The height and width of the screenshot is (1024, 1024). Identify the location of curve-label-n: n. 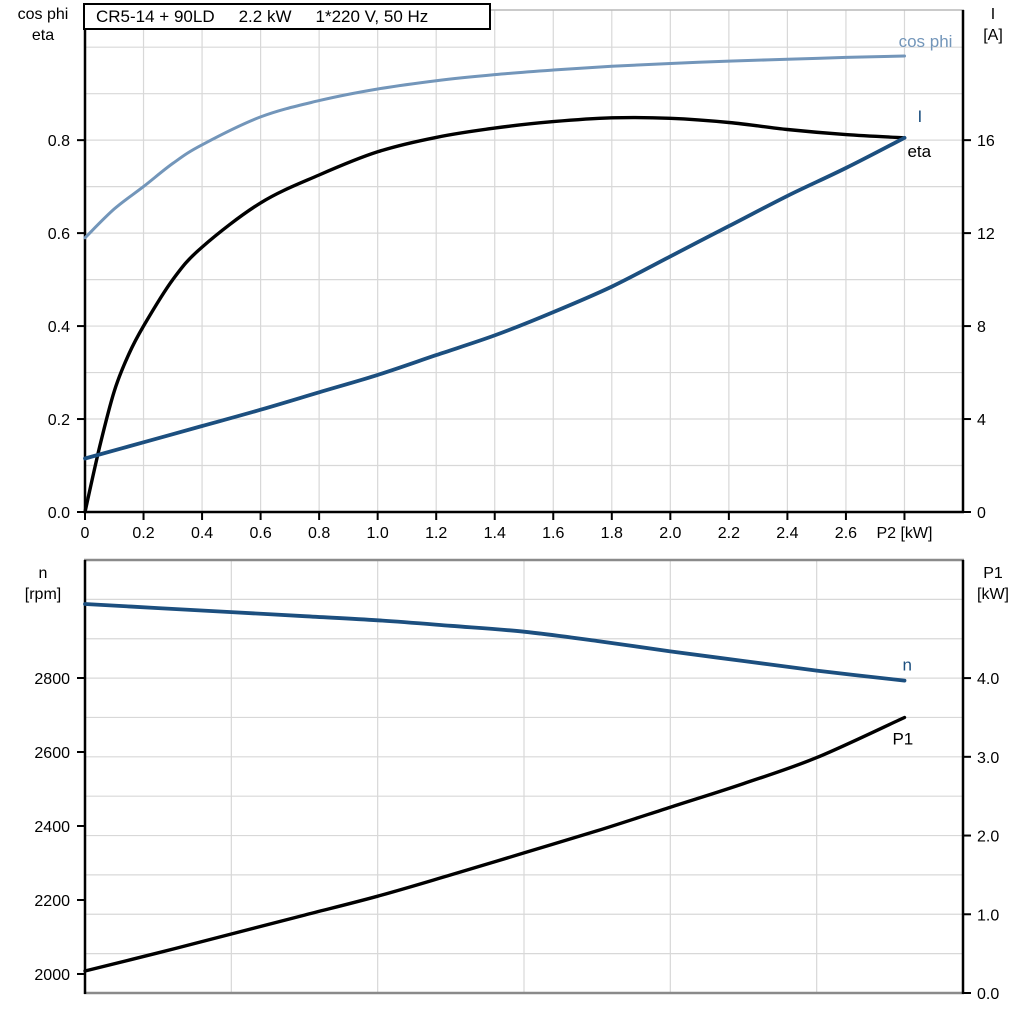
(906, 665).